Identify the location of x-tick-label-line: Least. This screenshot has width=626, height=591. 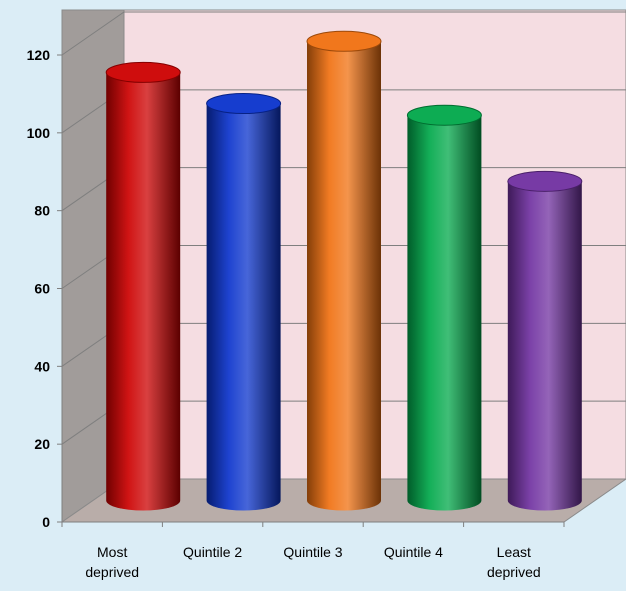
(514, 552).